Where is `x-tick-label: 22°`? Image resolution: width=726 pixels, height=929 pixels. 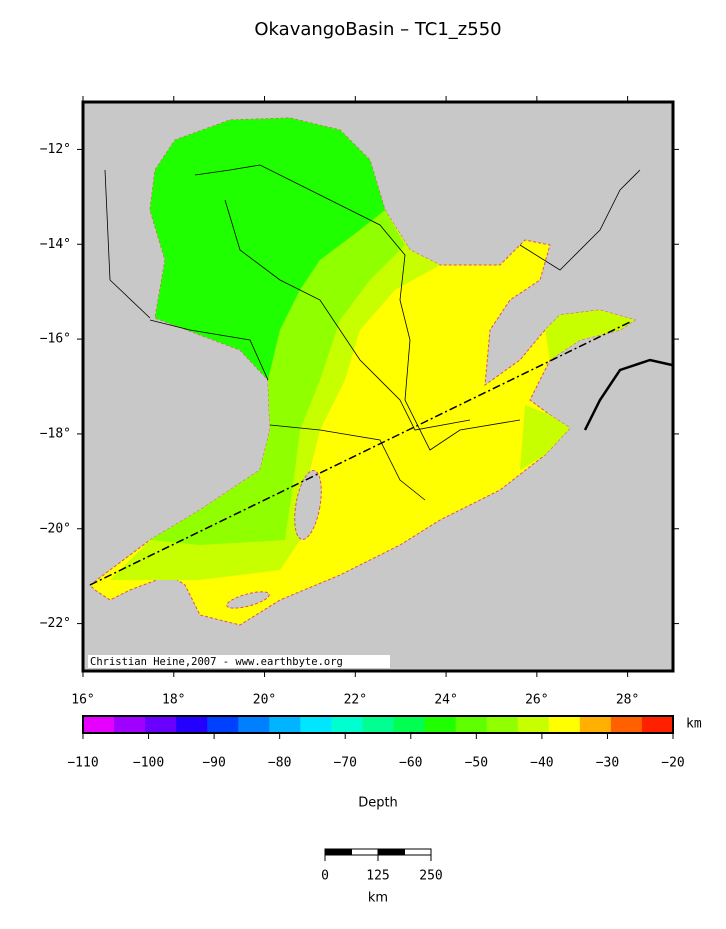 x-tick-label: 22° is located at coordinates (355, 700).